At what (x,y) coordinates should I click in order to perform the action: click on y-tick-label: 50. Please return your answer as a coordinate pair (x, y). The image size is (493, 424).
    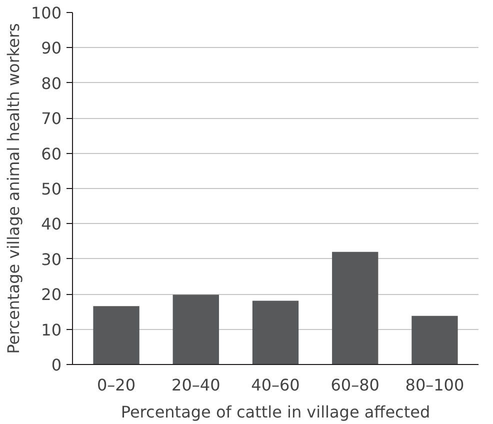
    Looking at the image, I should click on (51, 189).